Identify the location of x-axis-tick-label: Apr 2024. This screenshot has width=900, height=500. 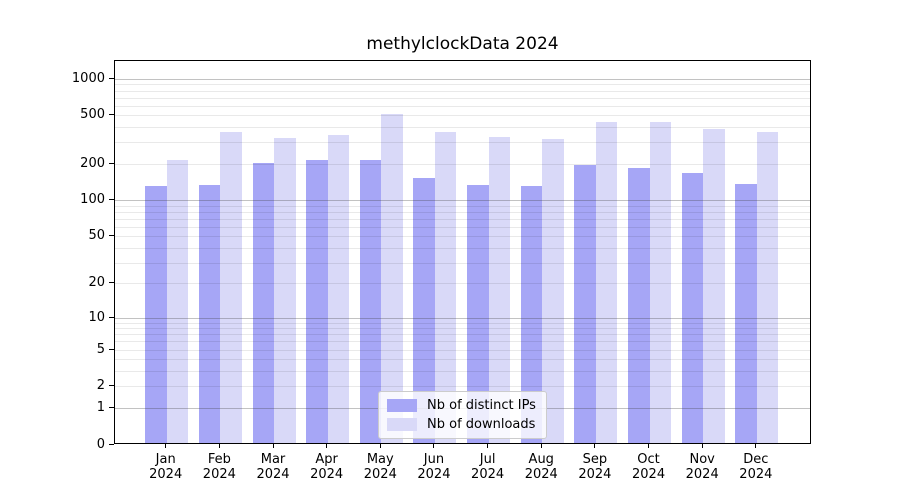
(327, 467).